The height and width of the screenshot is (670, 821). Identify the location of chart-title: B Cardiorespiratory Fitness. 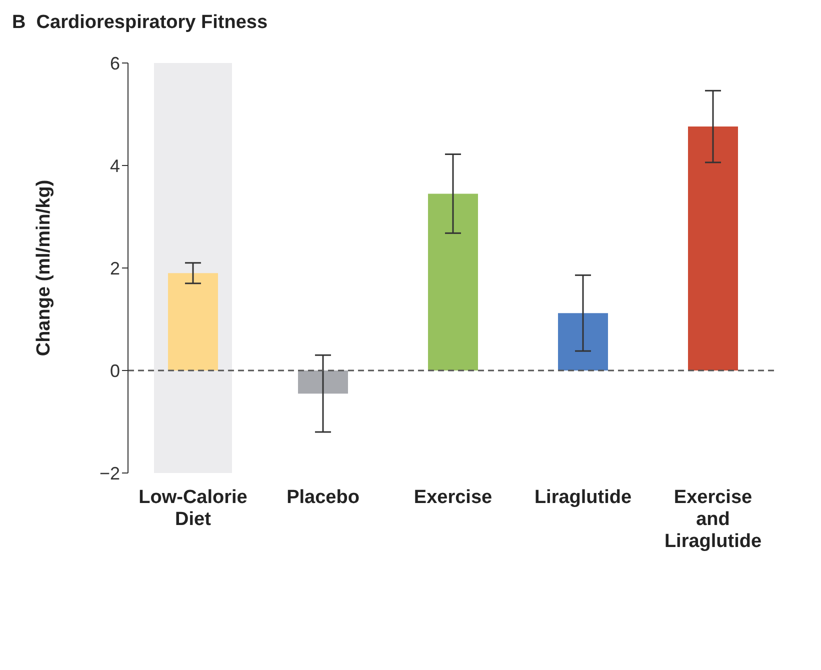
(140, 23).